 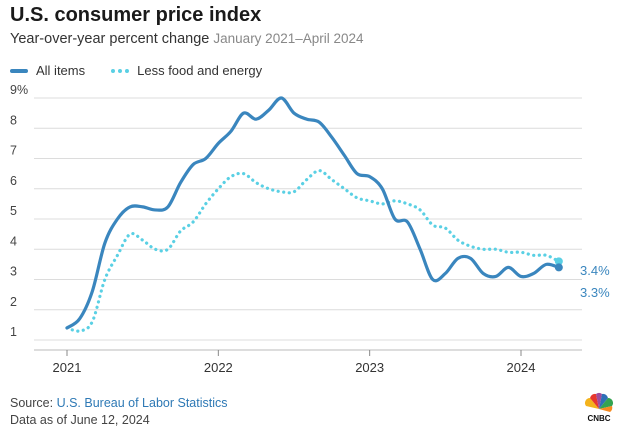 What do you see at coordinates (288, 38) in the screenshot?
I see `date-range: January 2021–April 2024` at bounding box center [288, 38].